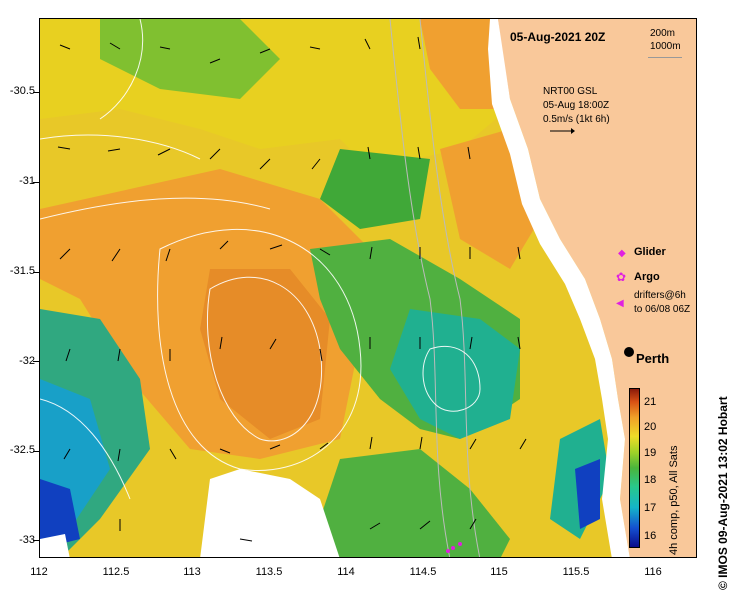 The width and height of the screenshot is (739, 592). Describe the element at coordinates (27, 361) in the screenshot. I see `y-tick-label: -32` at that location.